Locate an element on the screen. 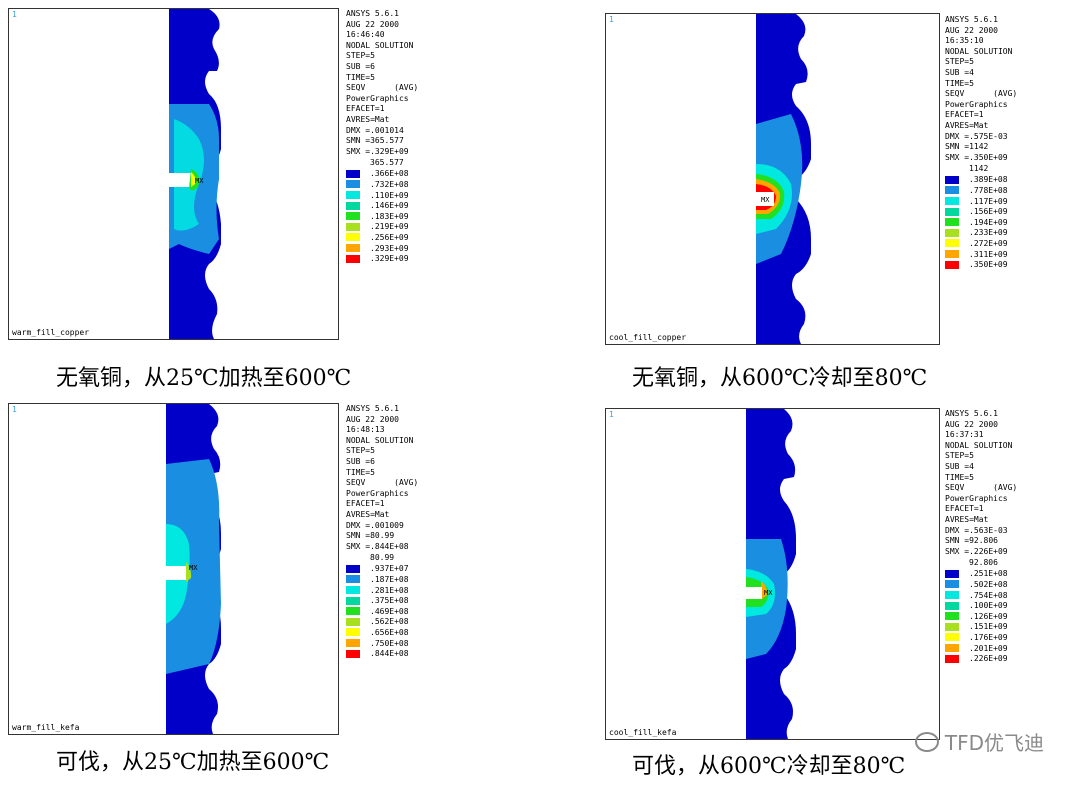 The image size is (1080, 792). caption: 可伐，从25℃加热至600℃ is located at coordinates (193, 762).